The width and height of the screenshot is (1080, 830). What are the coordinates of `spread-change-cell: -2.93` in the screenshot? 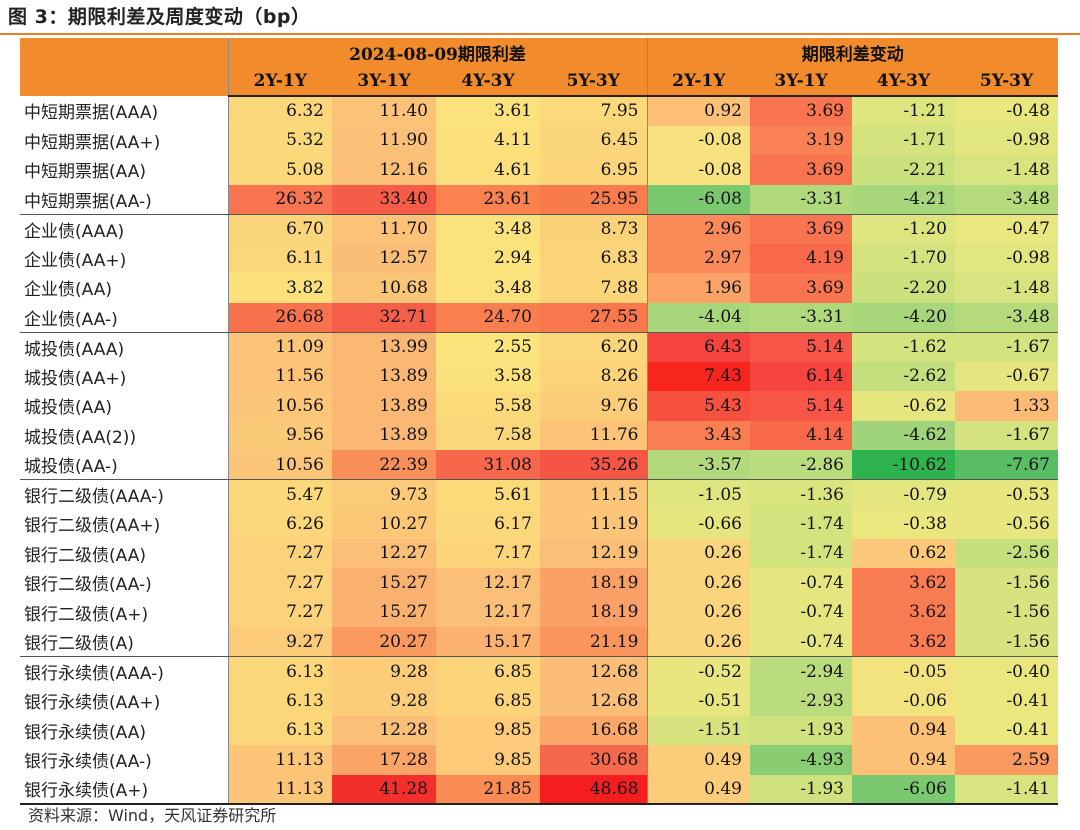 It's located at (801, 701).